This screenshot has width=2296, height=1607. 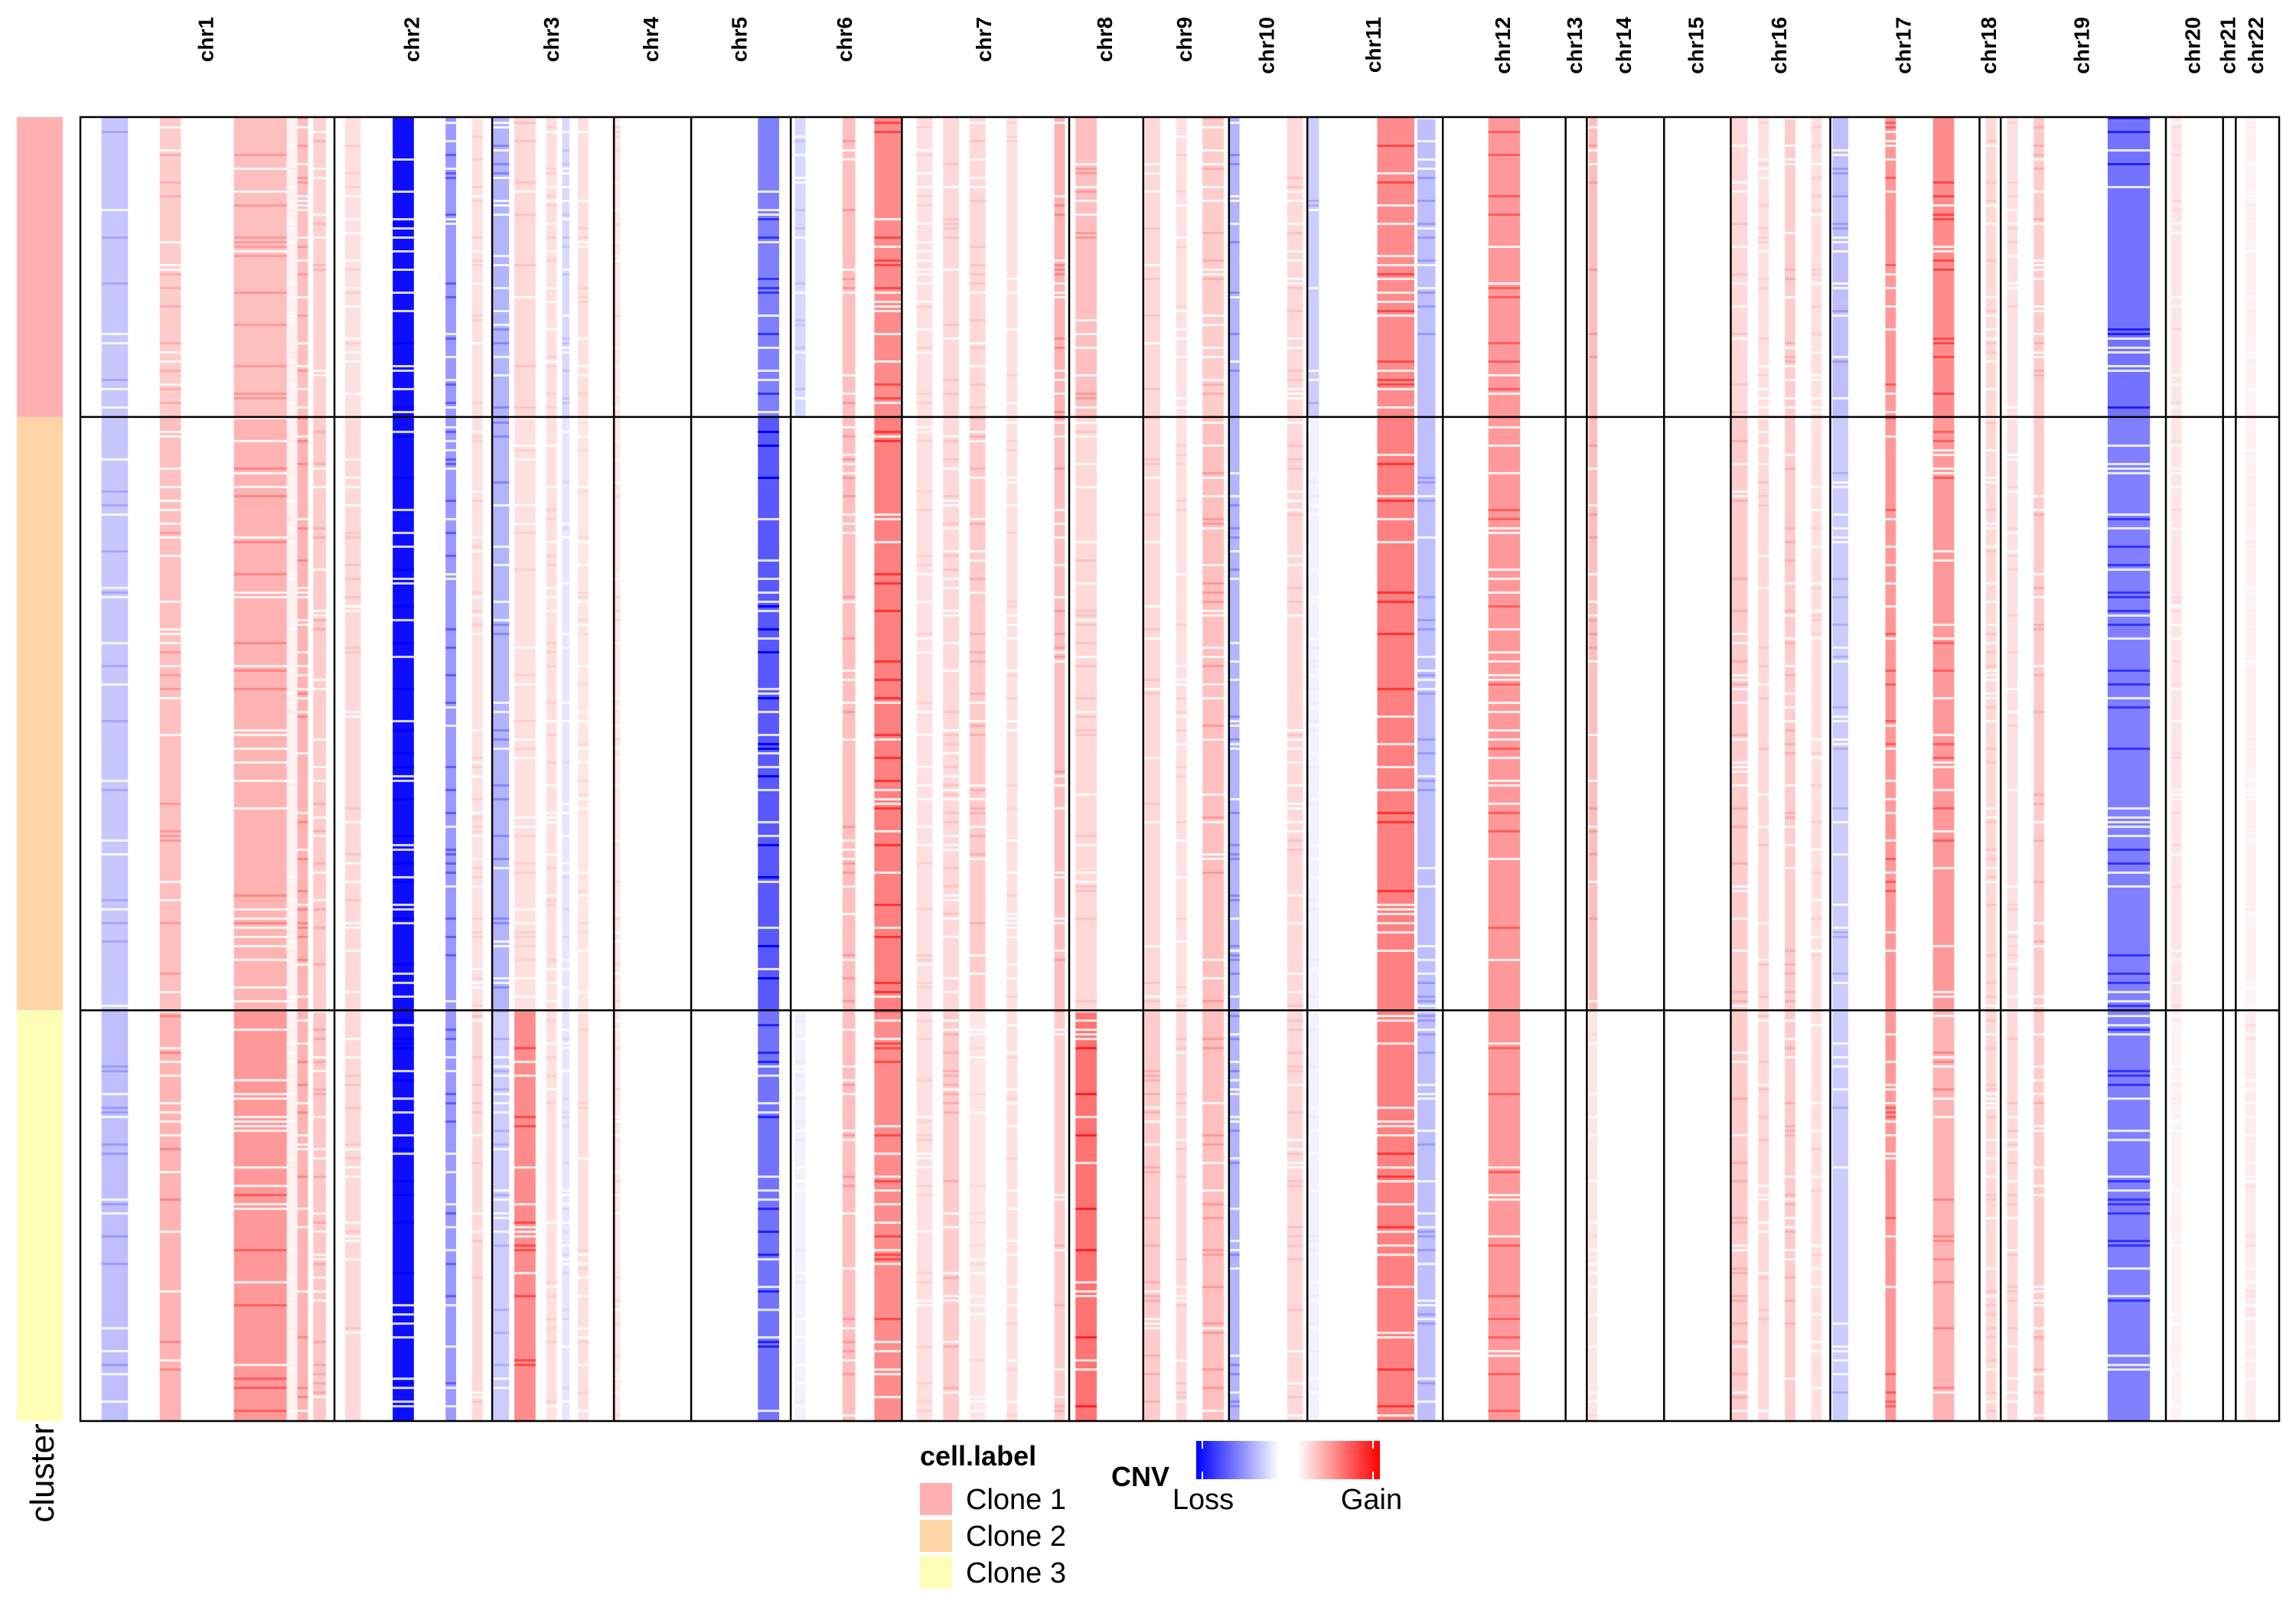 I want to click on cnv-color-scale, so click(x=1288, y=1460).